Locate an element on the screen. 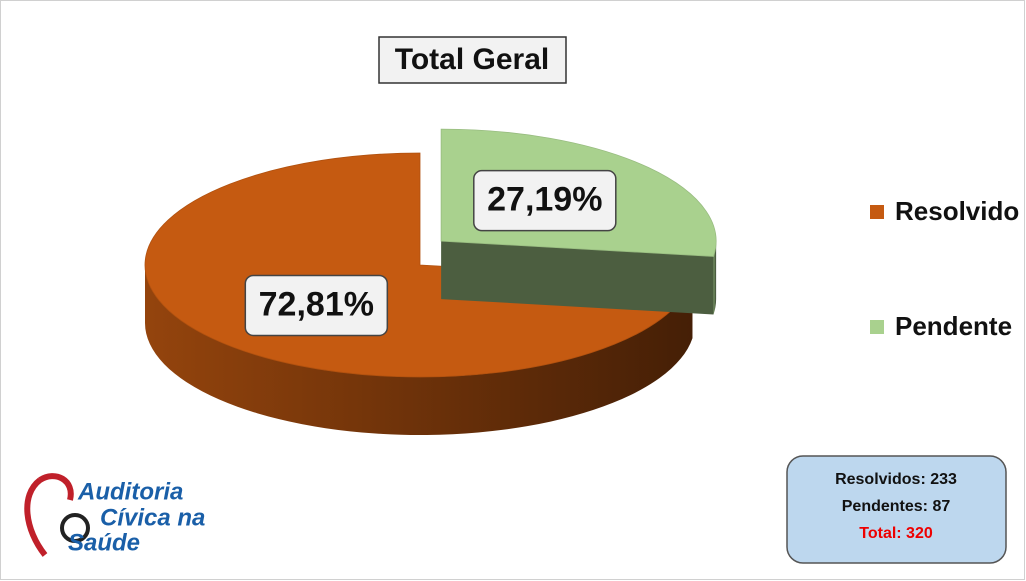 The height and width of the screenshot is (581, 1026). logo-circle is located at coordinates (75, 528).